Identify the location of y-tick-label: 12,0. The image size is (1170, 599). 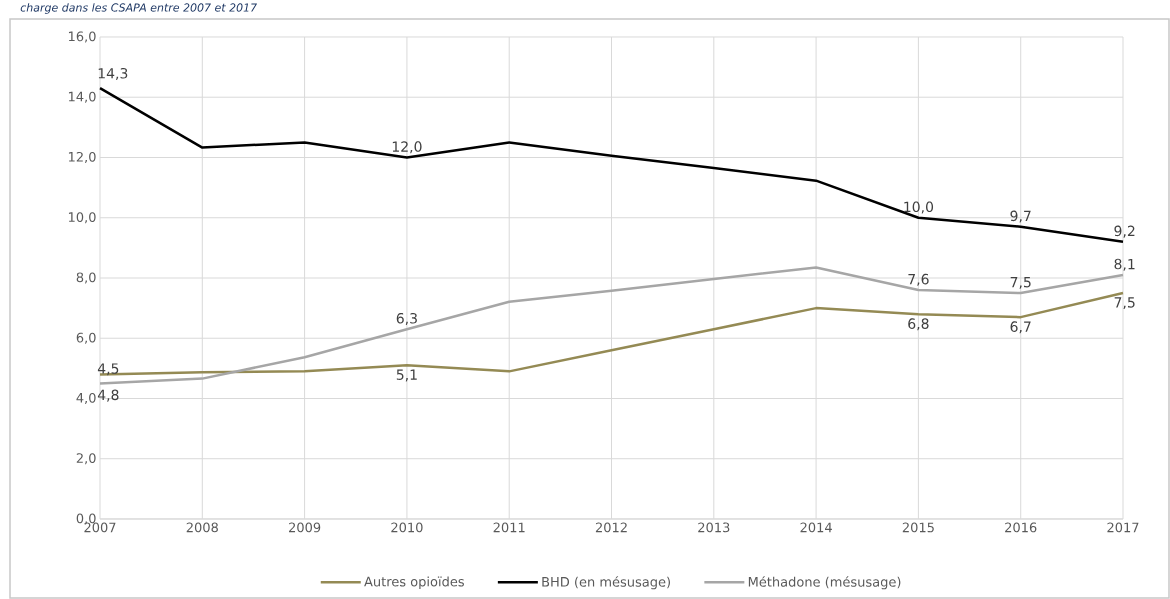
(82, 157).